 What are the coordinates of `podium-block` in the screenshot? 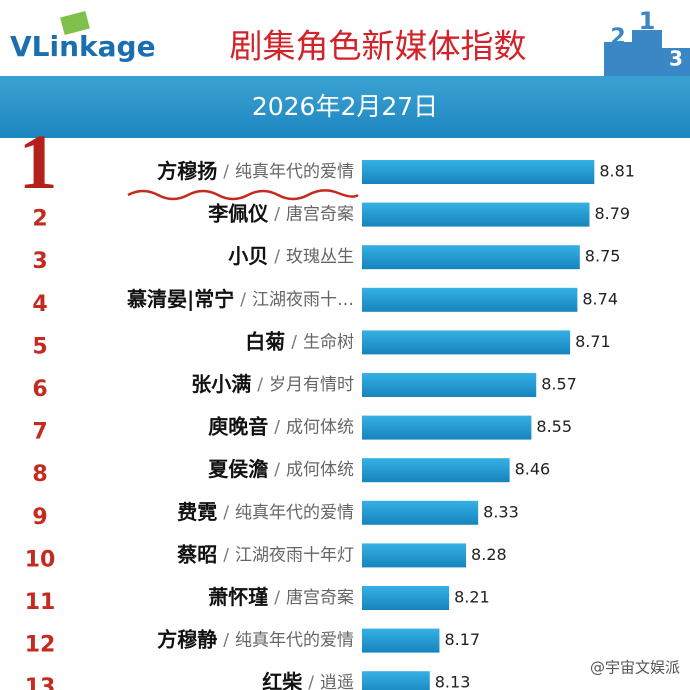 It's located at (676, 62).